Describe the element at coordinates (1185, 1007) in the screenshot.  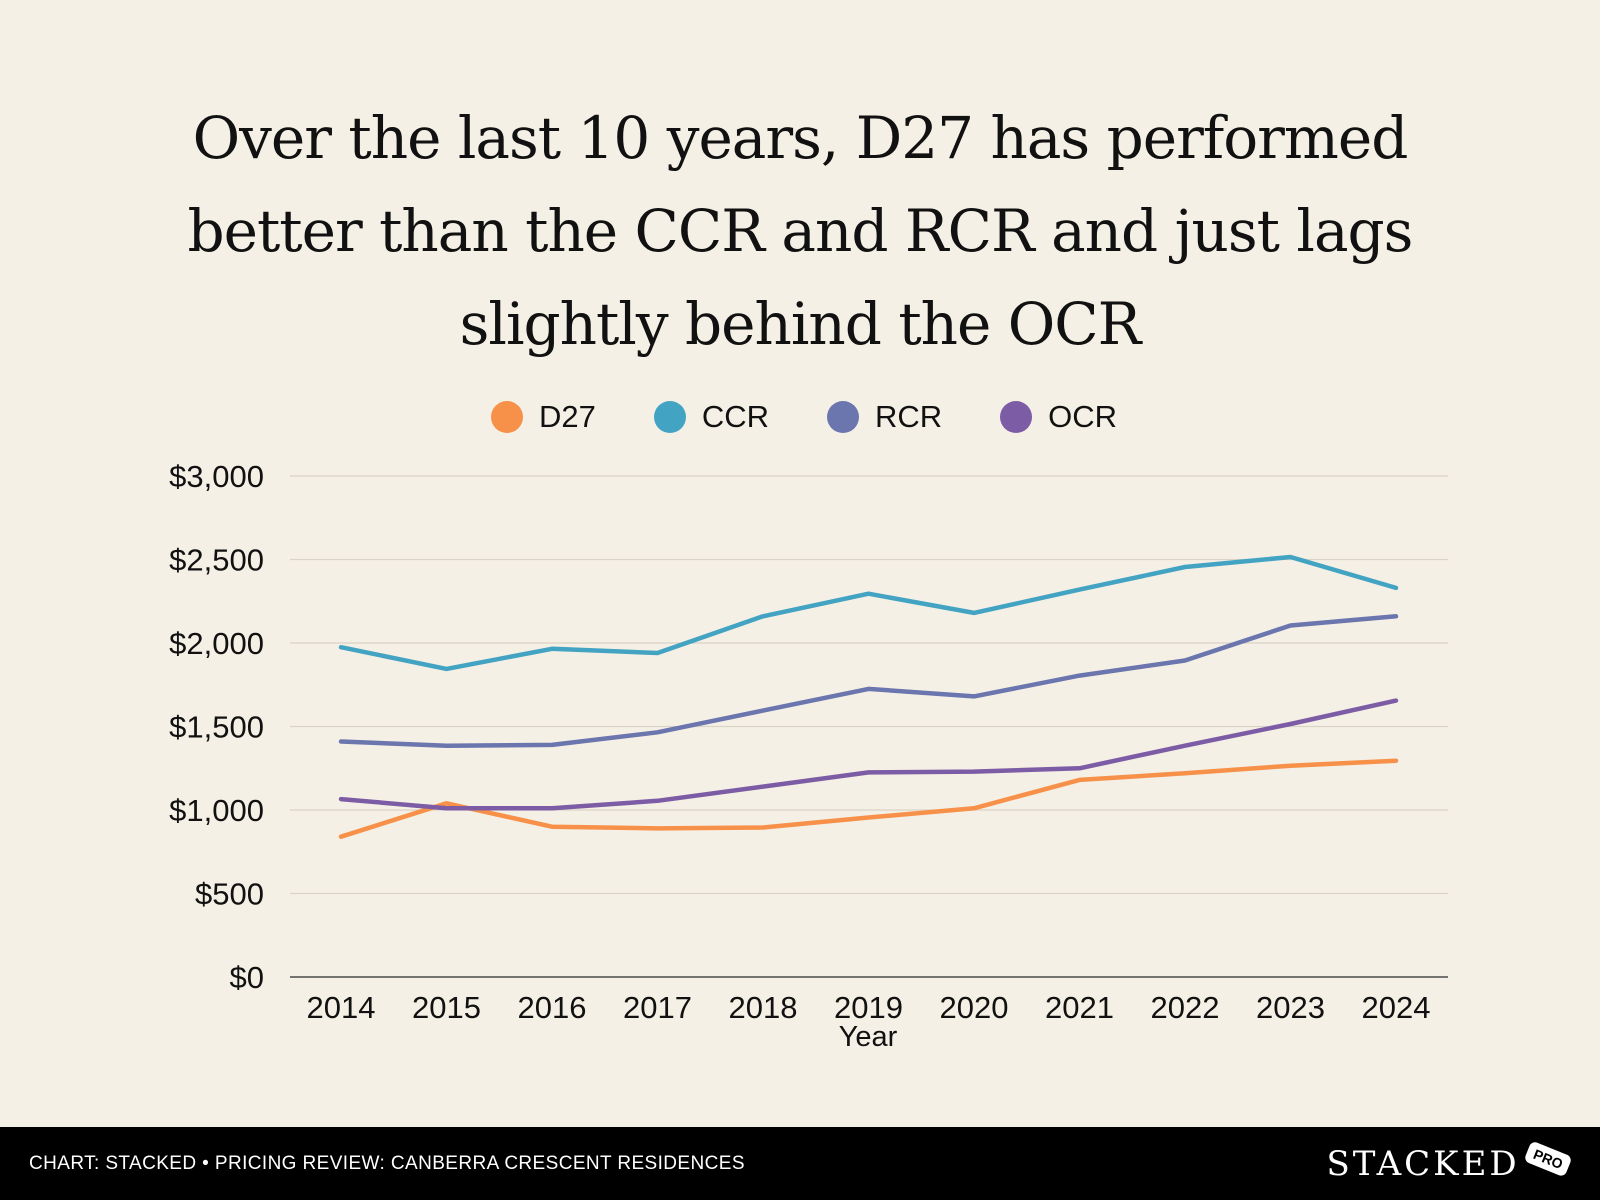
I see `x-tick-label: 2022` at that location.